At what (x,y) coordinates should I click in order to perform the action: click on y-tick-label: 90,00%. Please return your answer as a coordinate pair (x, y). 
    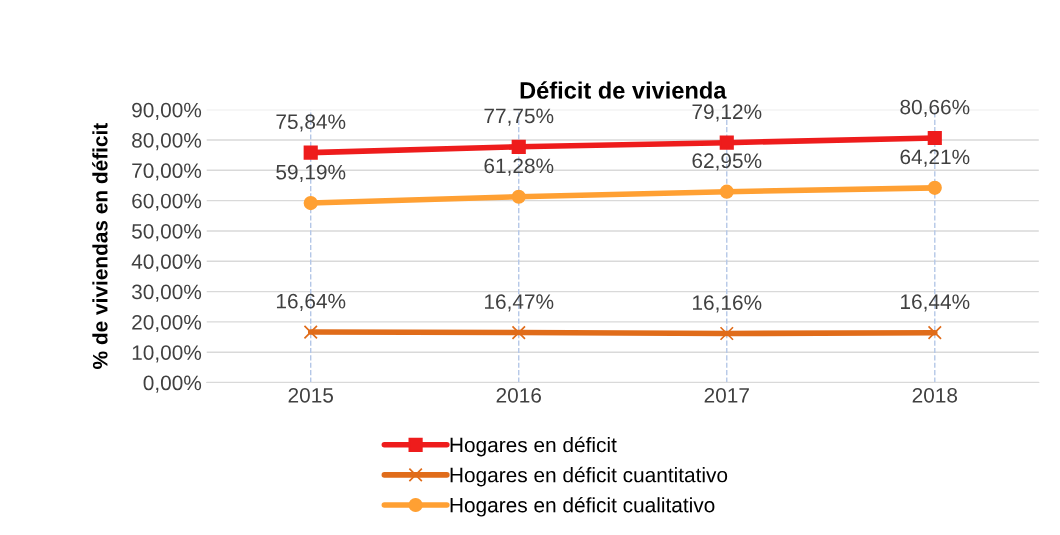
    Looking at the image, I should click on (167, 111).